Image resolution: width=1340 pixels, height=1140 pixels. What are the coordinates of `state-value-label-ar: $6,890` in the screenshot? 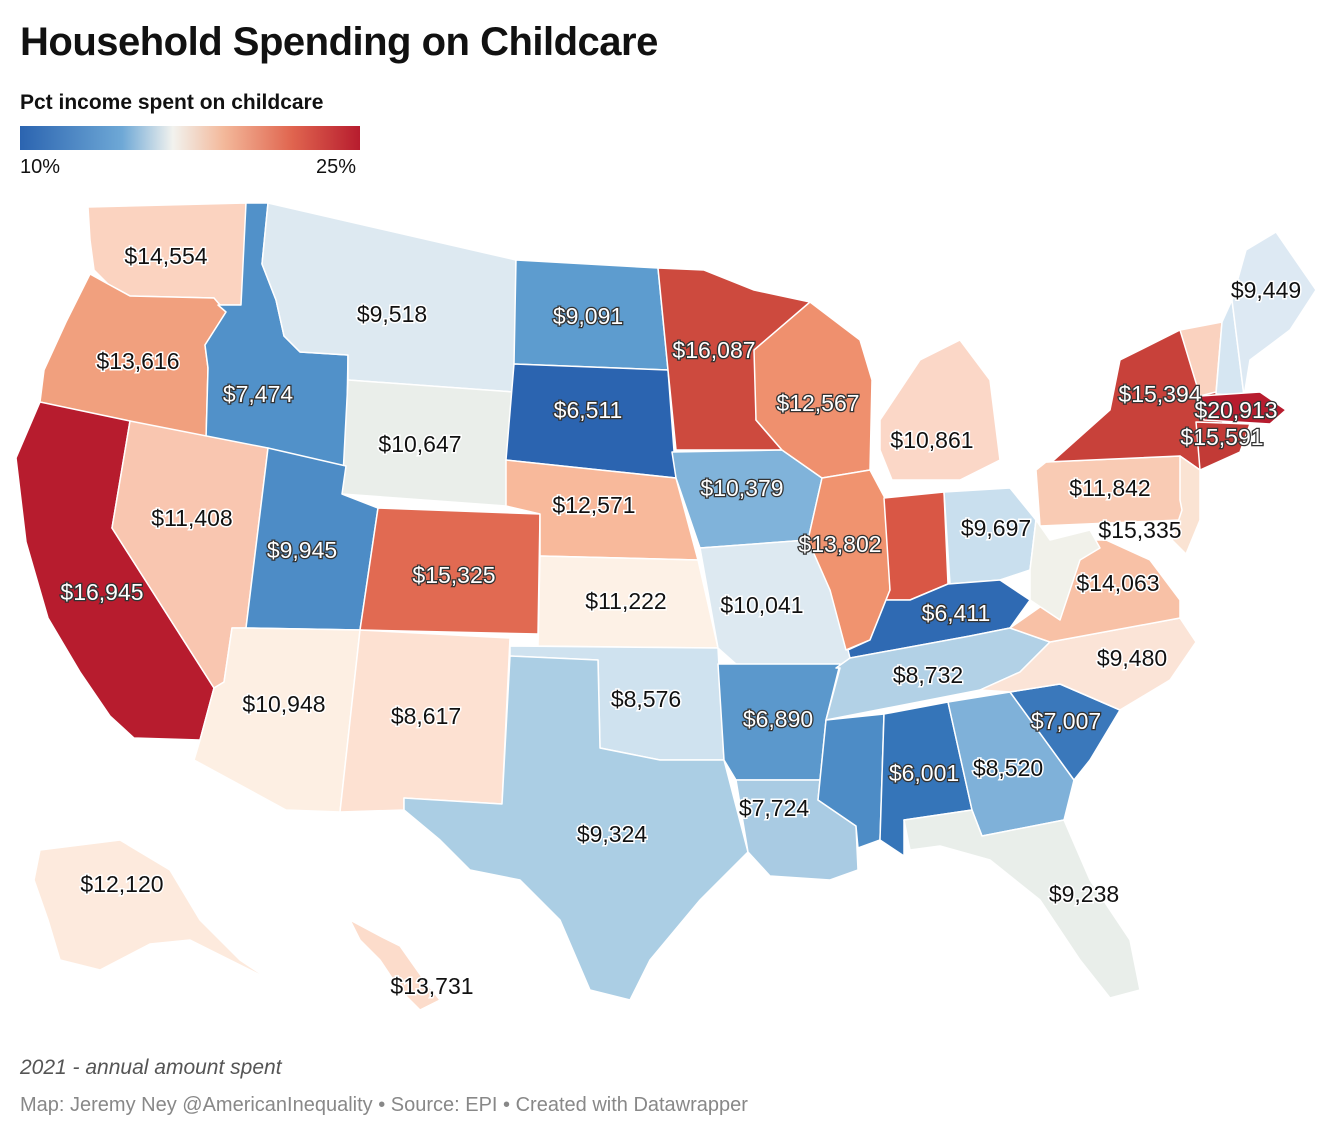 It's located at (778, 719).